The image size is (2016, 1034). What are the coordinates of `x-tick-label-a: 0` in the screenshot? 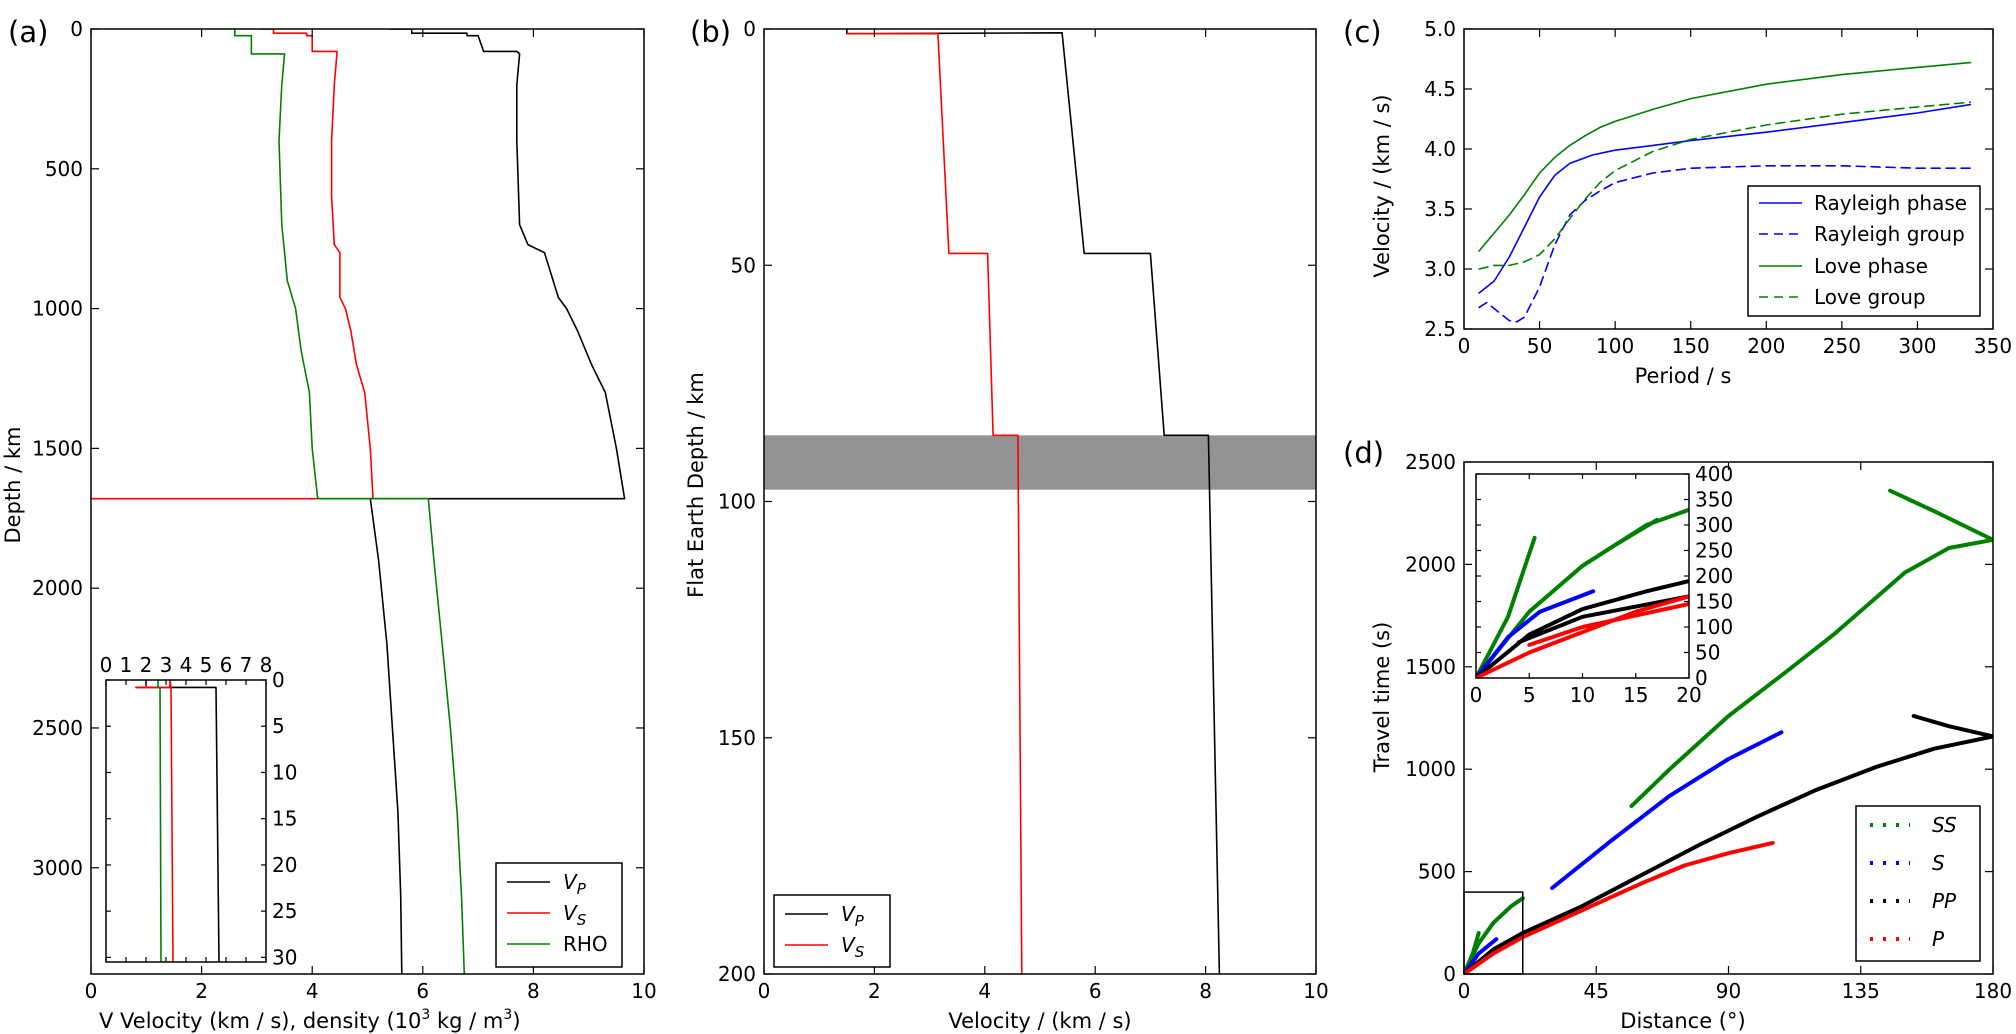 It's located at (91, 991).